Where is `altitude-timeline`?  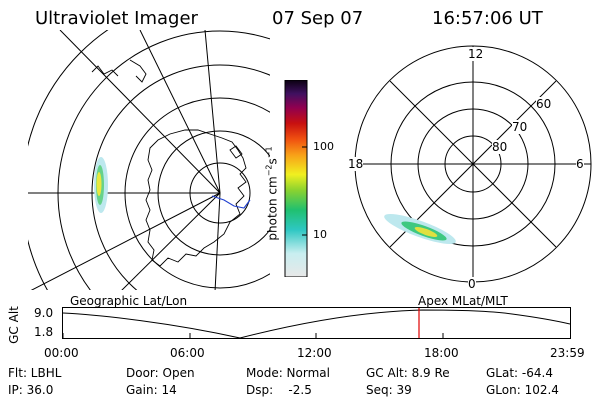 altitude-timeline is located at coordinates (316, 323).